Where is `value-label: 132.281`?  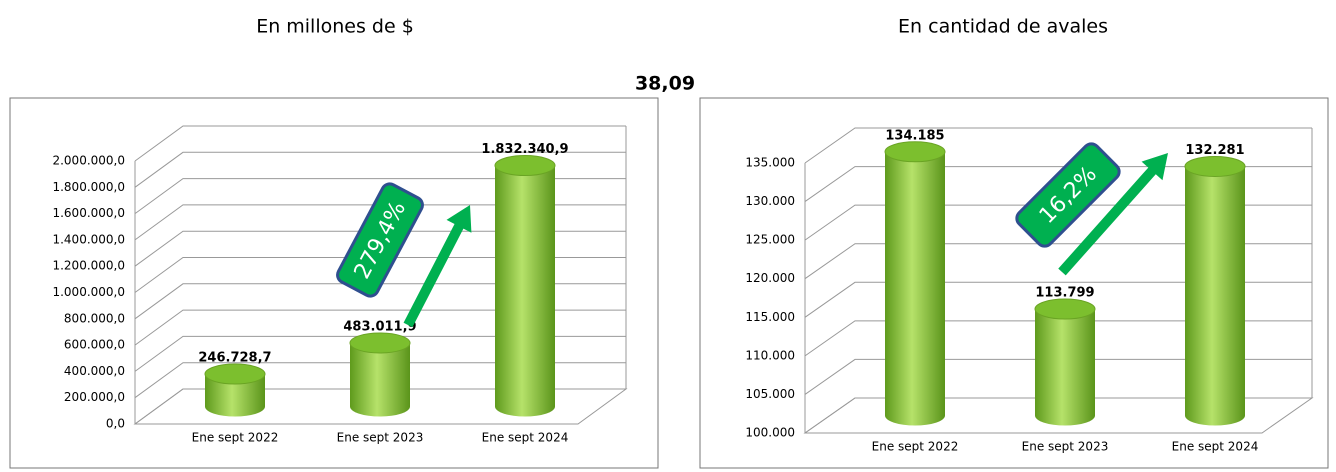
value-label: 132.281 is located at coordinates (1214, 150).